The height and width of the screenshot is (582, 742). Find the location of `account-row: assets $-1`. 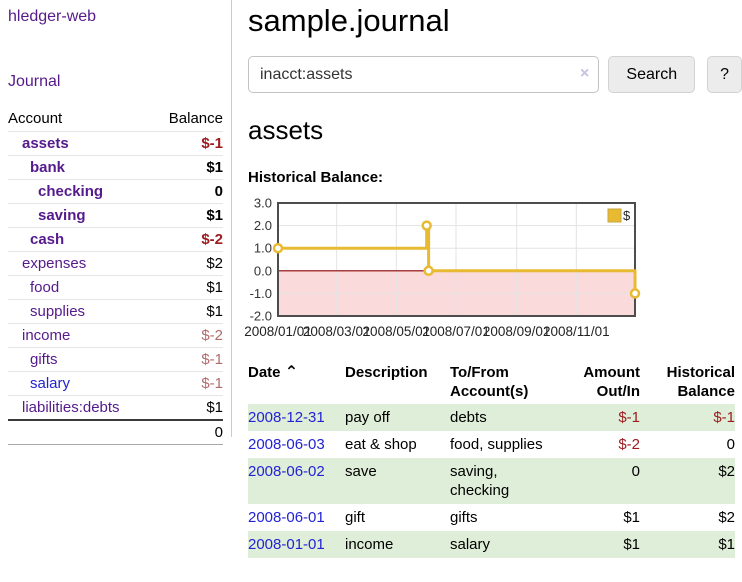

account-row: assets $-1 is located at coordinates (115, 143).